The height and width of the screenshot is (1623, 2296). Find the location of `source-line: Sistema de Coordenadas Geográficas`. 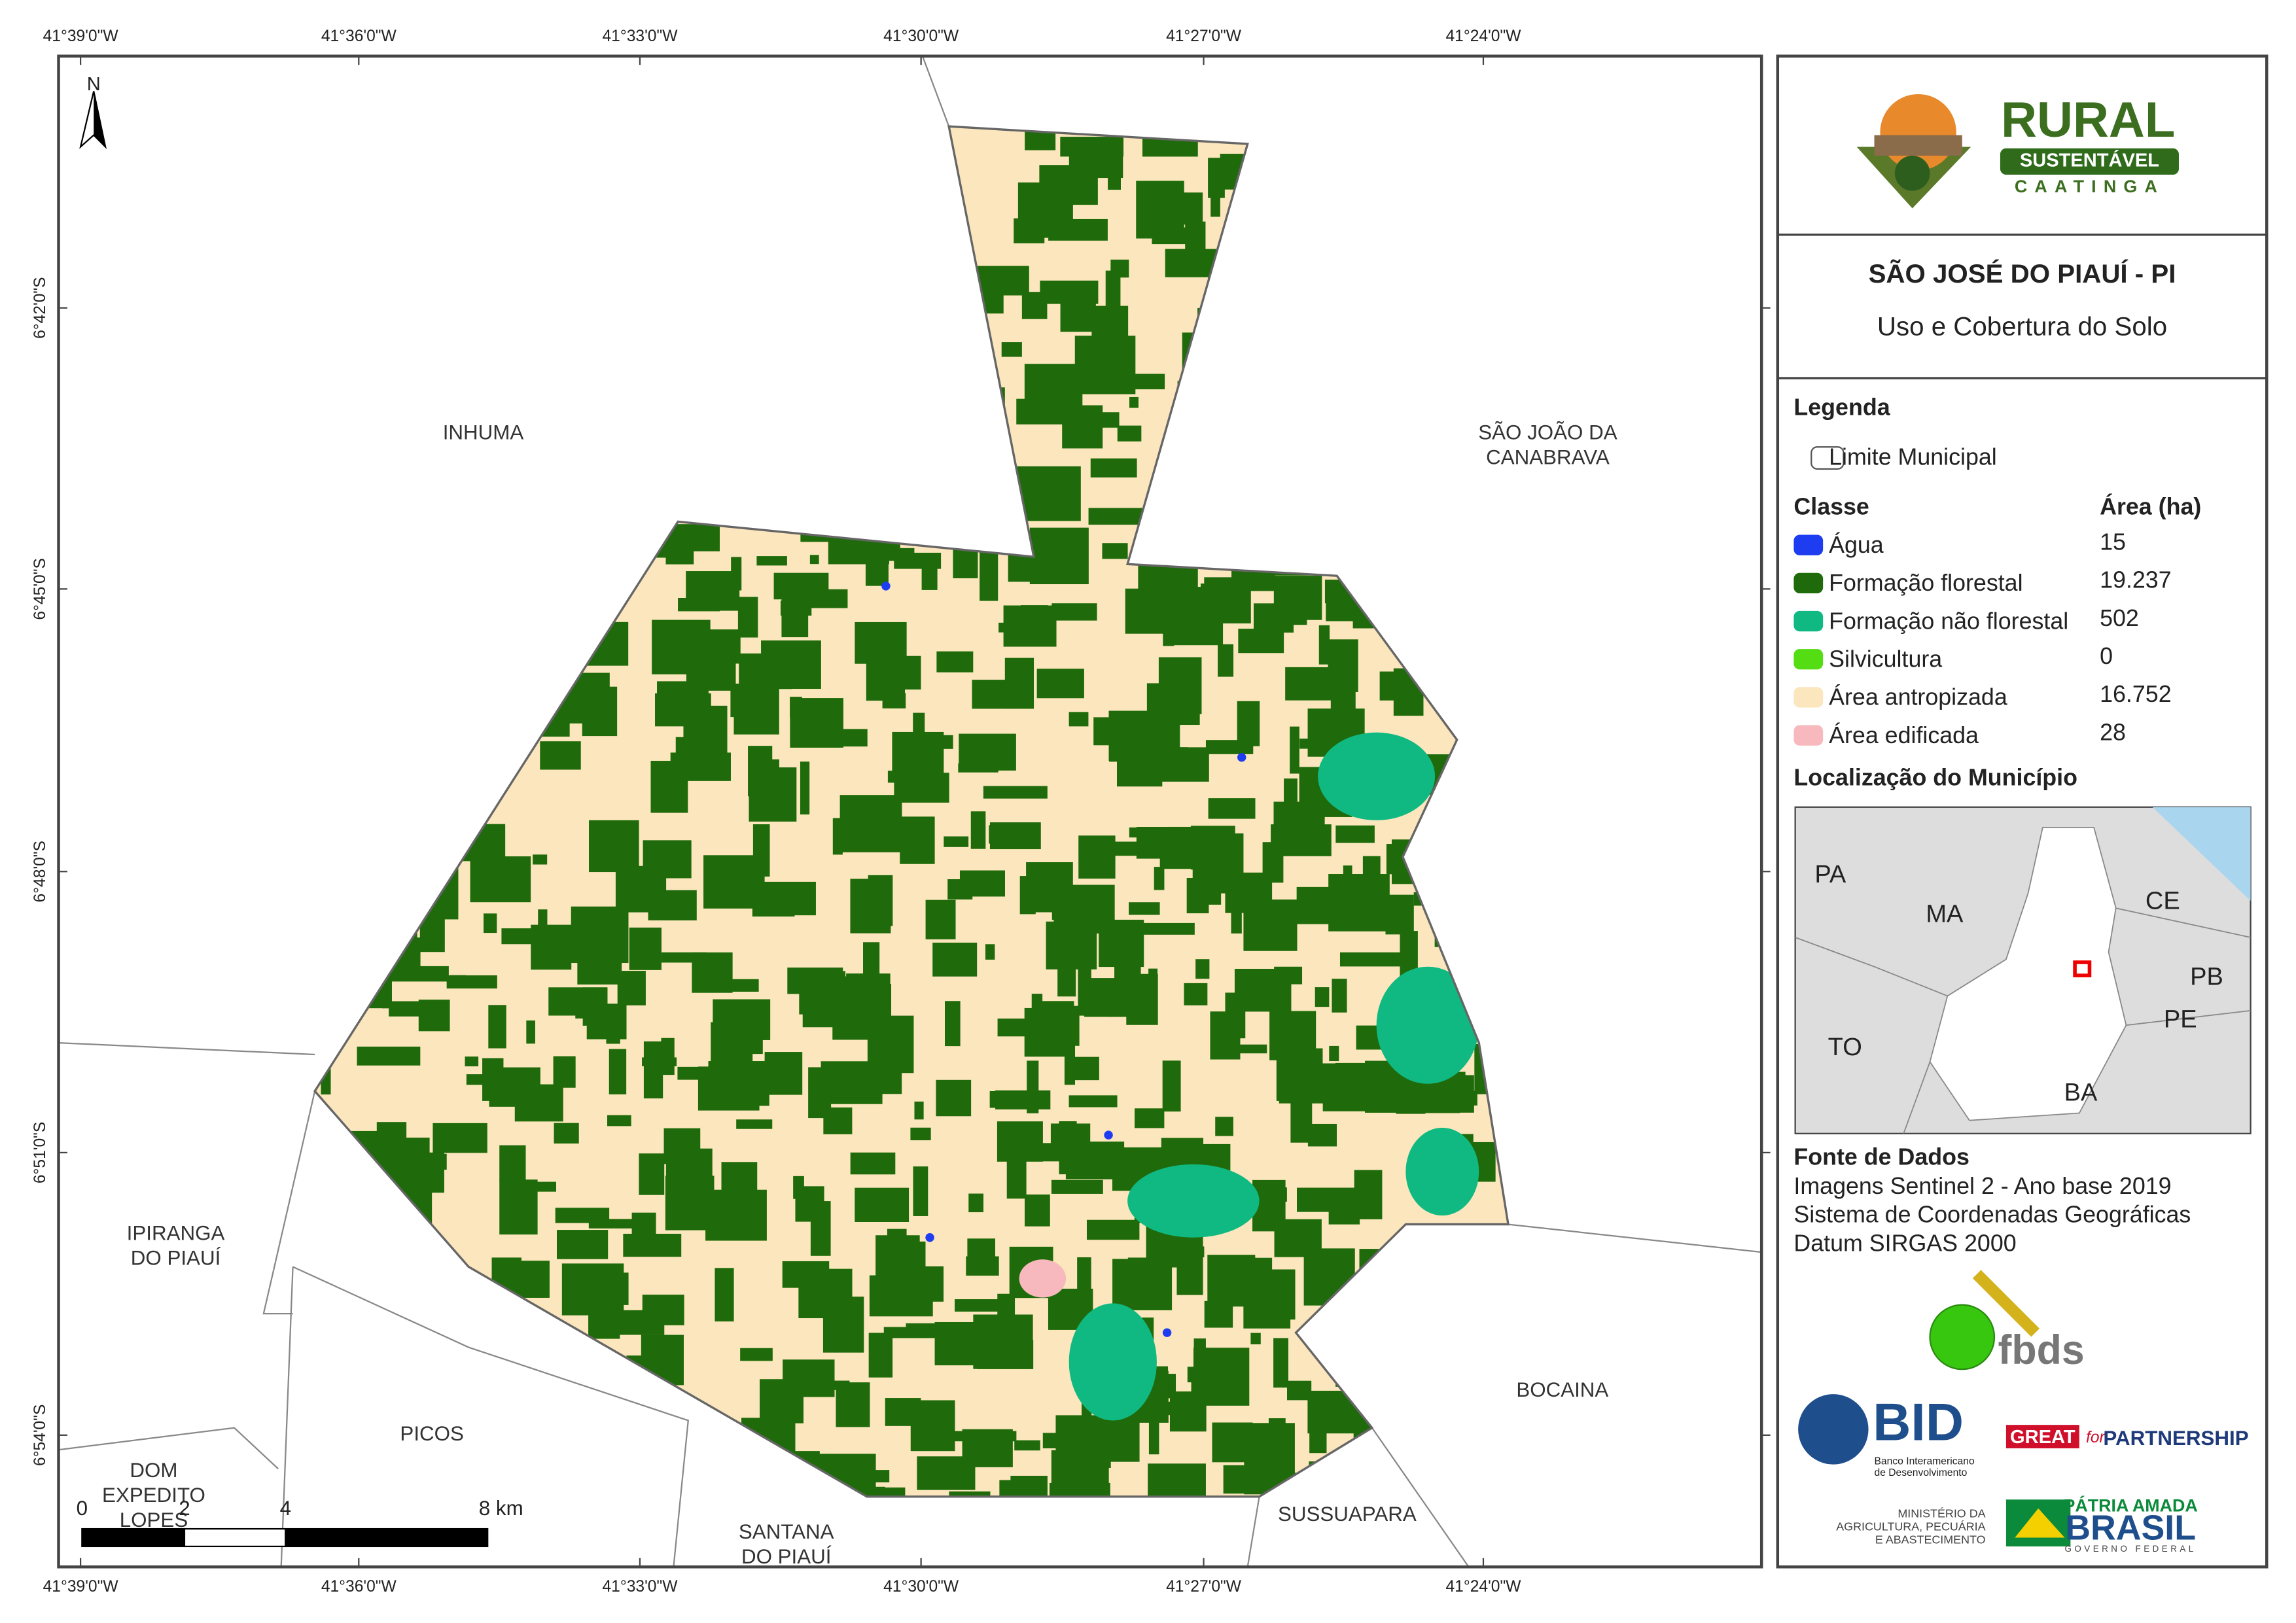

source-line: Sistema de Coordenadas Geográficas is located at coordinates (1992, 1215).